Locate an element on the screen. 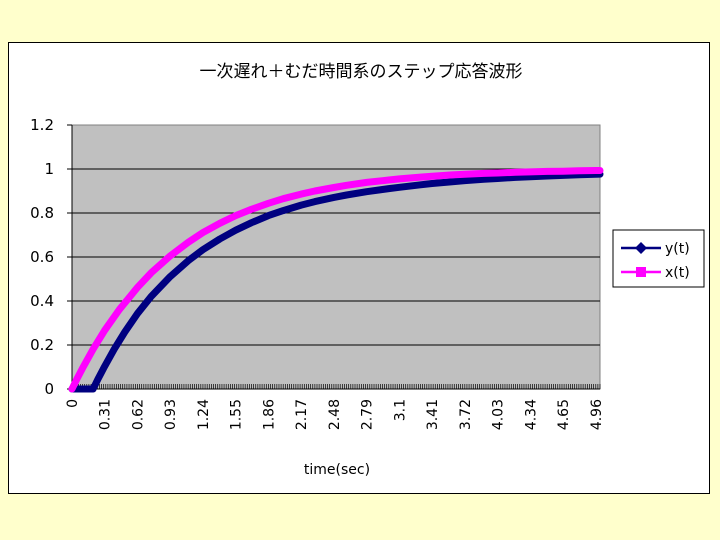  y-tick-label-1: 0.2 is located at coordinates (42, 345).